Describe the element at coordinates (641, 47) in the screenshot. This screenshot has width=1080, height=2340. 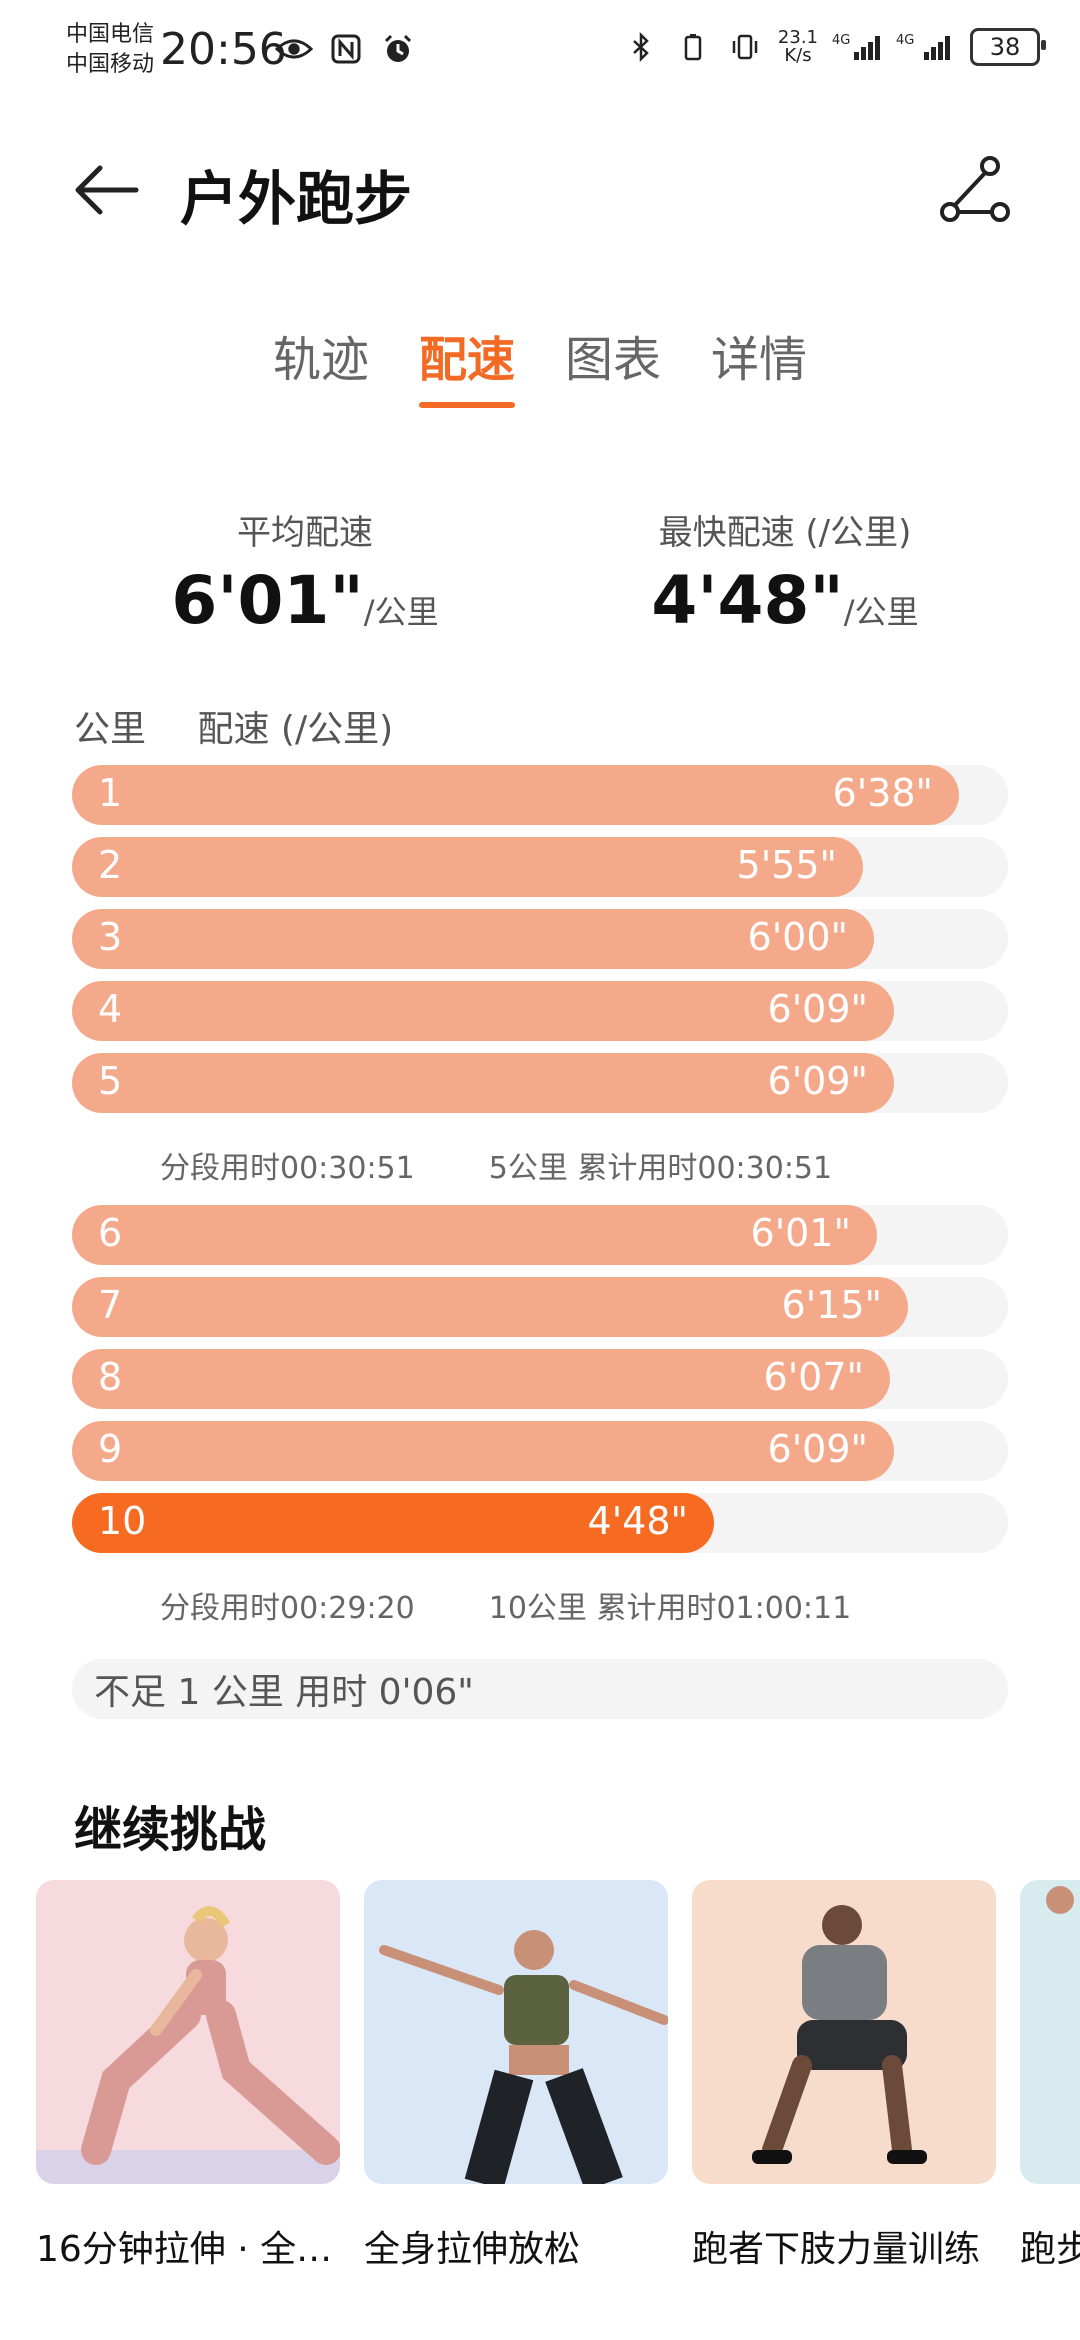
I see `bluetooth-icon` at that location.